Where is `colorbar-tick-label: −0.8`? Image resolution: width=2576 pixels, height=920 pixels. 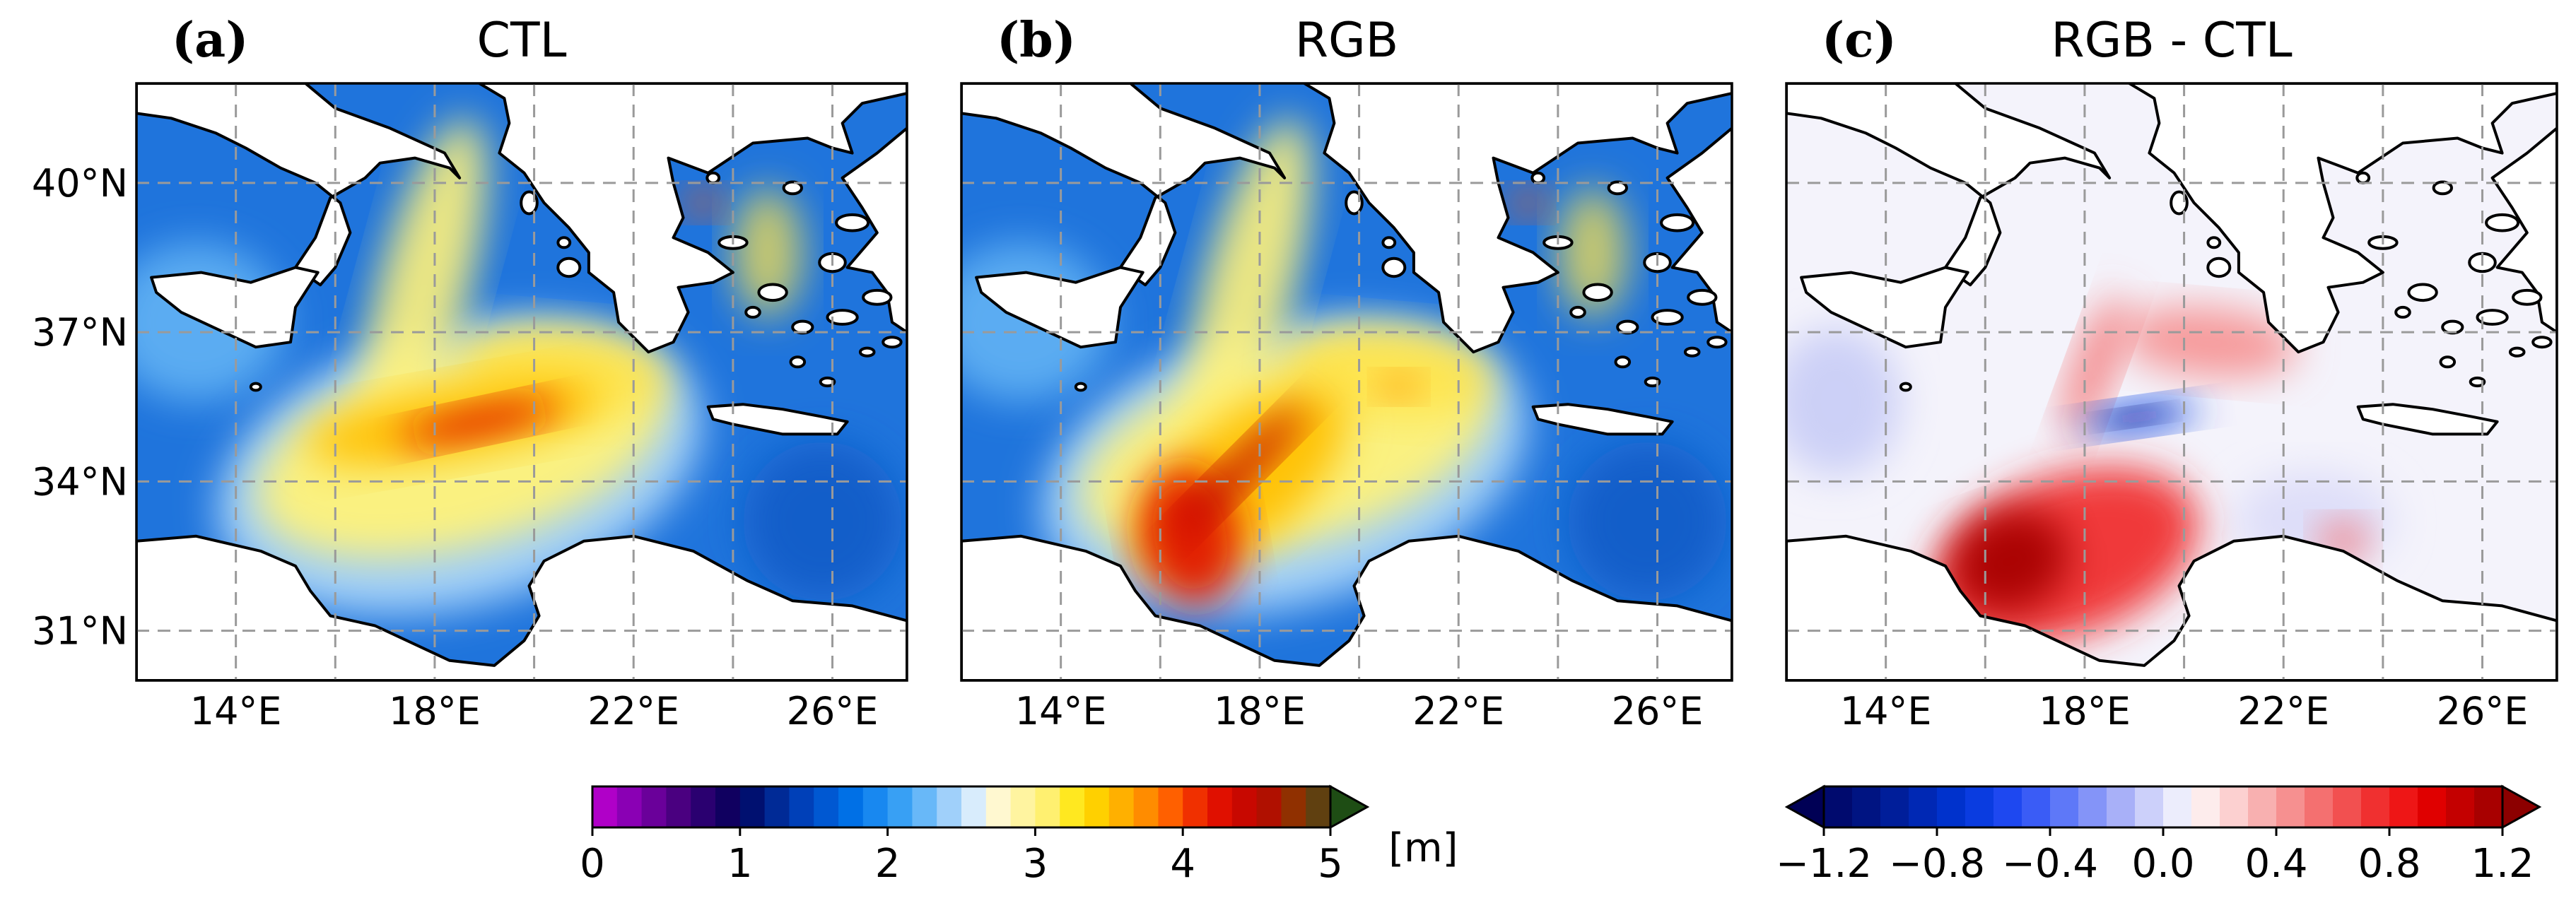 colorbar-tick-label: −0.8 is located at coordinates (1937, 864).